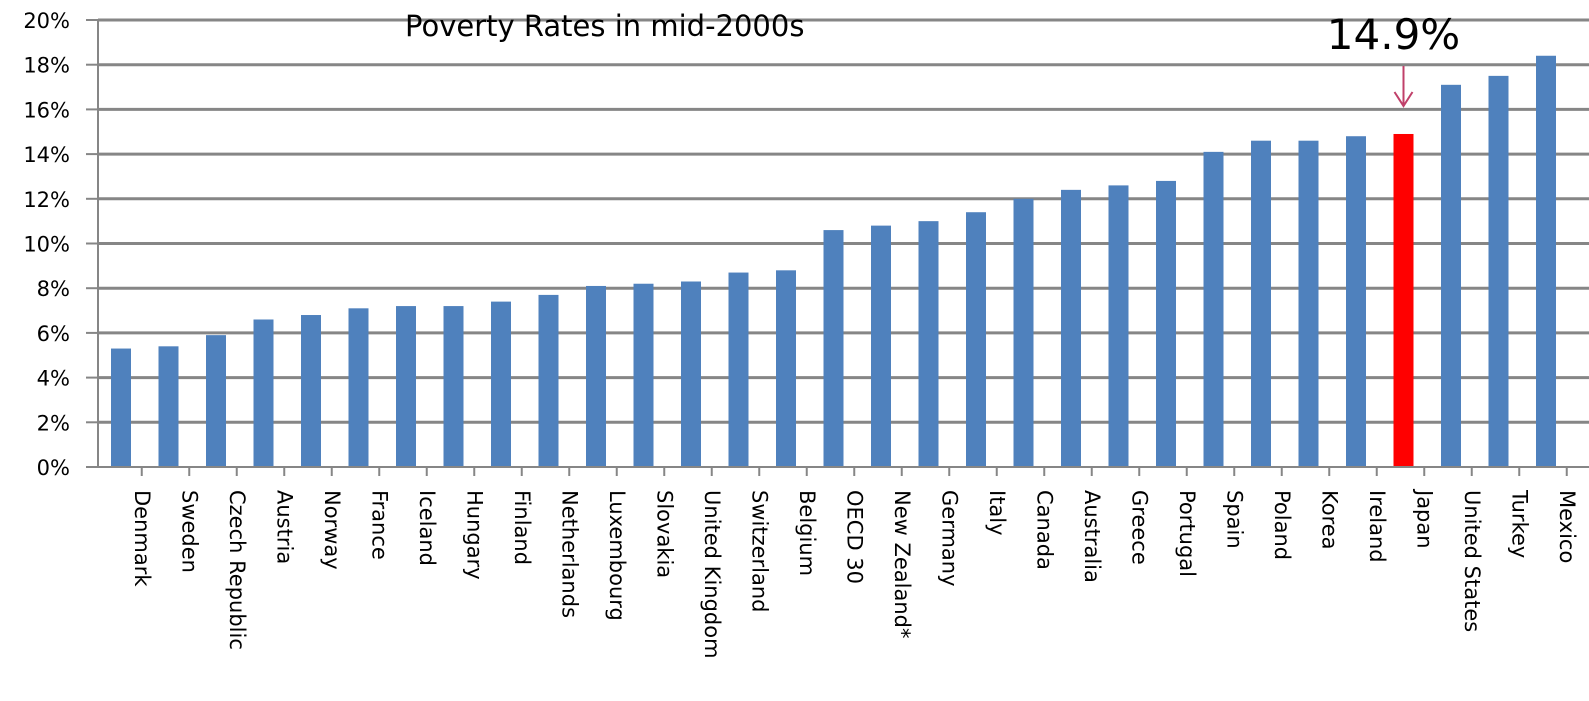  What do you see at coordinates (142, 538) in the screenshot?
I see `x-tick-label: Denmark` at bounding box center [142, 538].